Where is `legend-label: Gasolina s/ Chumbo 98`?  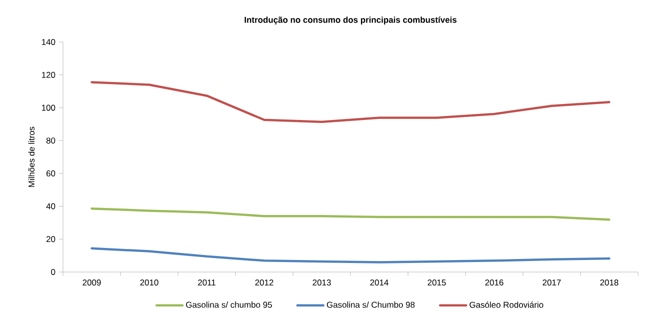 legend-label: Gasolina s/ Chumbo 98 is located at coordinates (370, 305).